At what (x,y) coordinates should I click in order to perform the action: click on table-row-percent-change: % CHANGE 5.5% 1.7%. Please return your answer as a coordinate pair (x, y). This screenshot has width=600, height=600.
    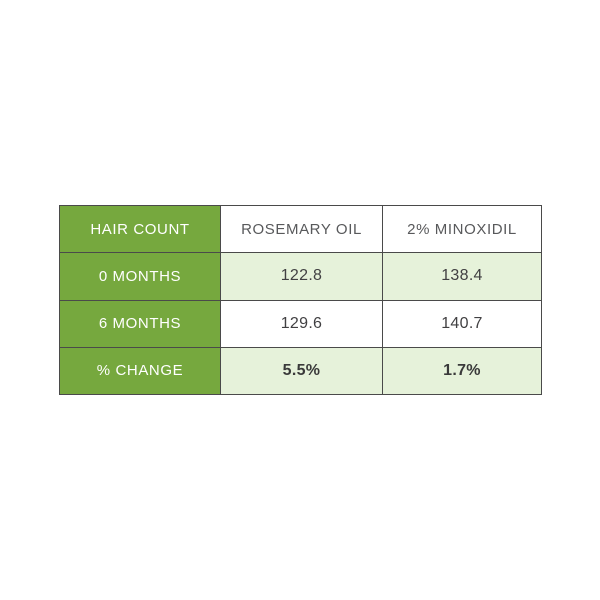
    Looking at the image, I should click on (300, 371).